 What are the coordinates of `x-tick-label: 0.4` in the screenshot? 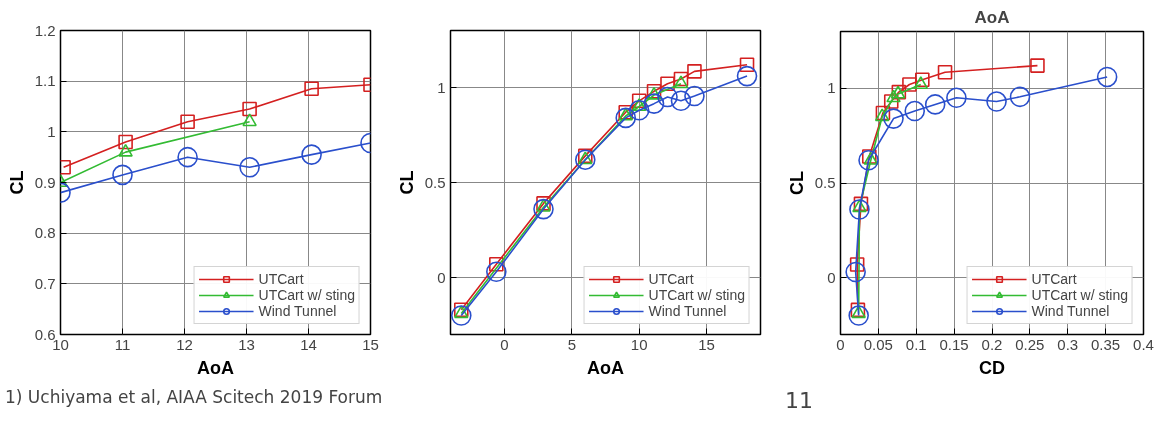 It's located at (1143, 344).